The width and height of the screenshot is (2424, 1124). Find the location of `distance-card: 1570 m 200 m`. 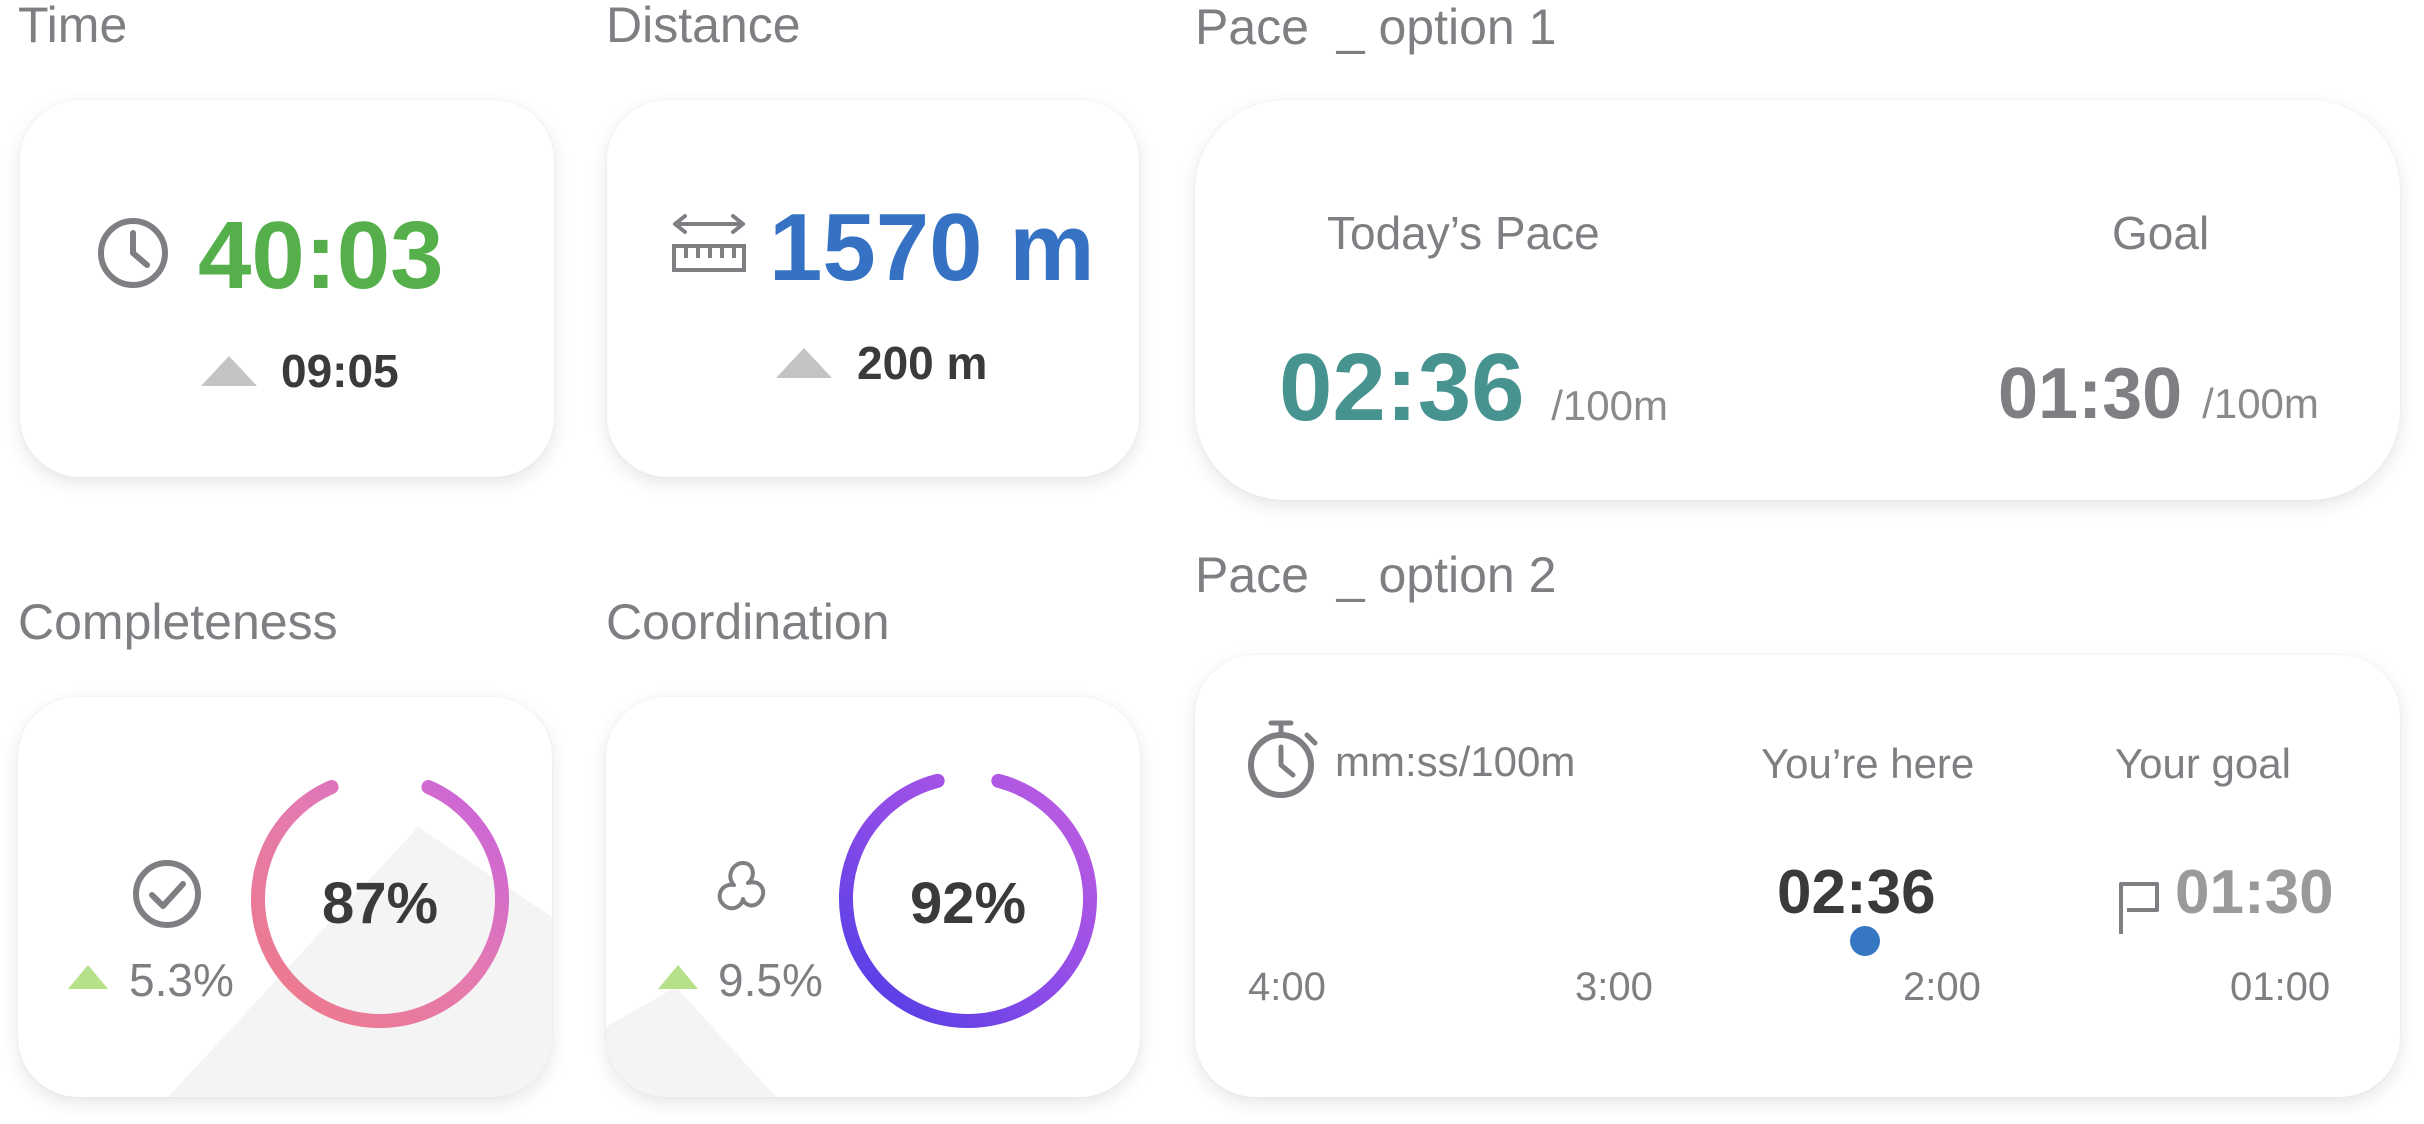

distance-card: 1570 m 200 m is located at coordinates (873, 288).